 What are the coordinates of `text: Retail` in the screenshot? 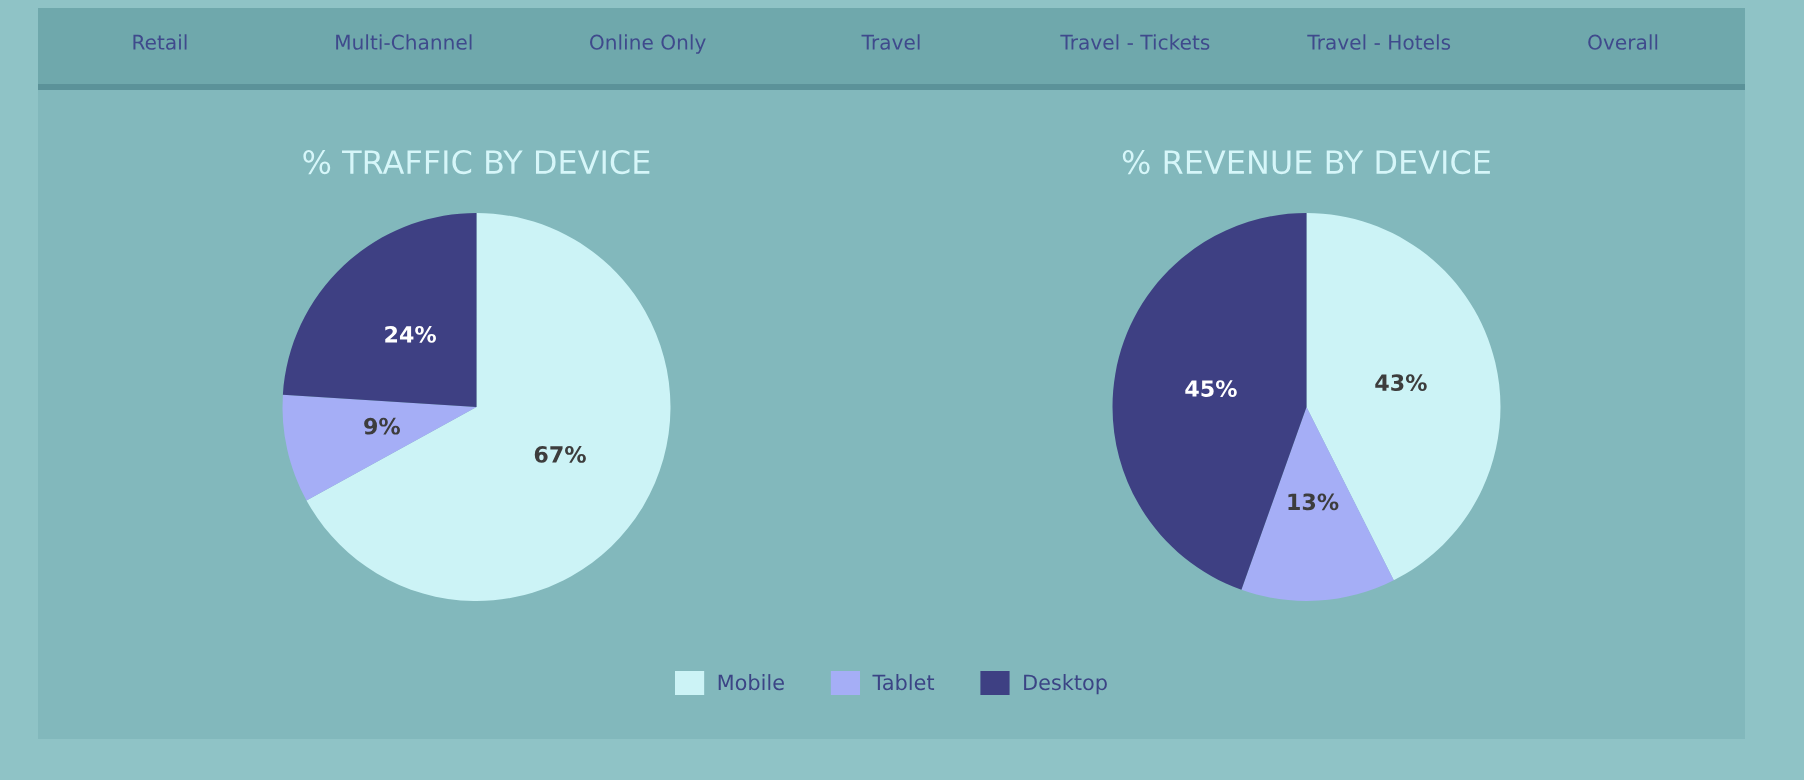 It's located at (160, 42).